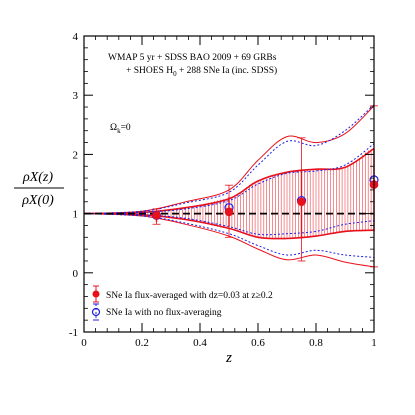 The width and height of the screenshot is (415, 415). I want to click on omega-k-label: Ωk=0, so click(120, 129).